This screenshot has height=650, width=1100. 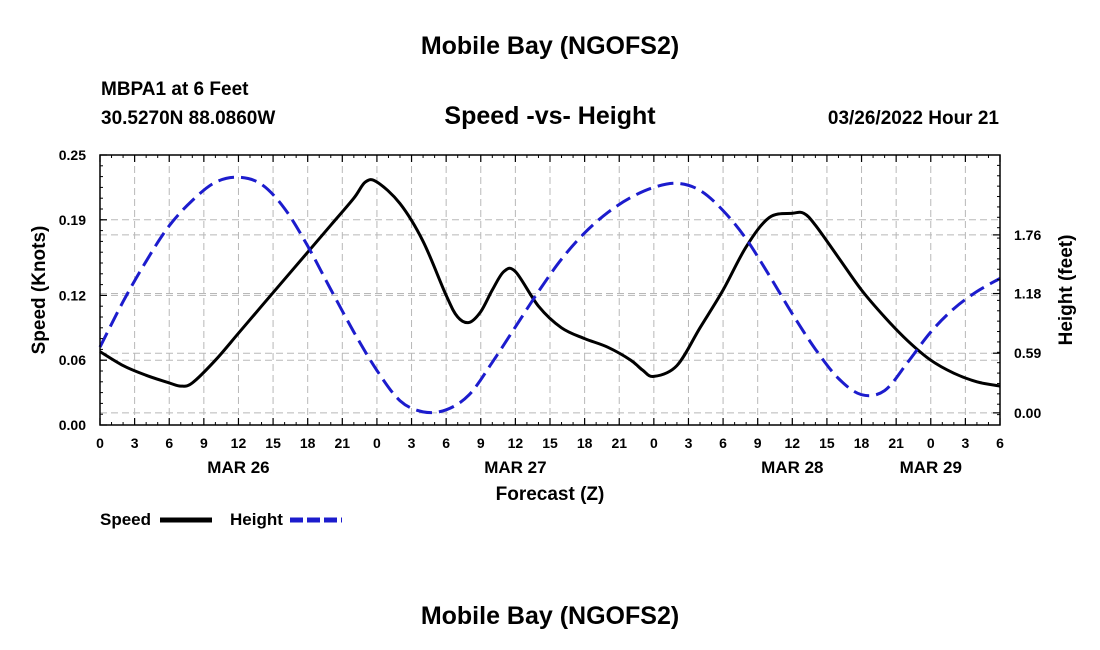 What do you see at coordinates (125, 519) in the screenshot?
I see `legend-speed-label: Speed` at bounding box center [125, 519].